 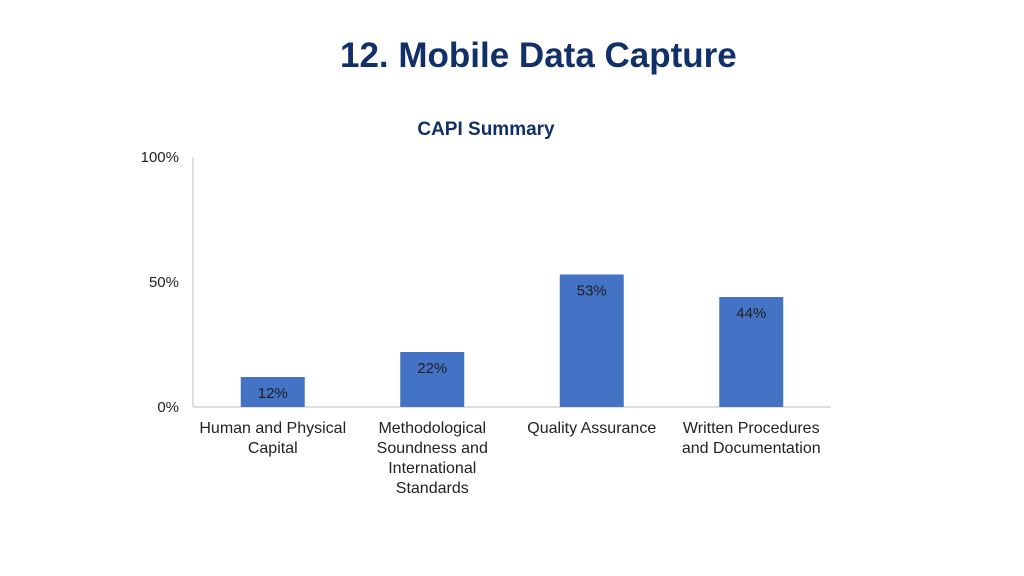 I want to click on y-axis-tick-labels: 0% 50% 100%, so click(x=160, y=282).